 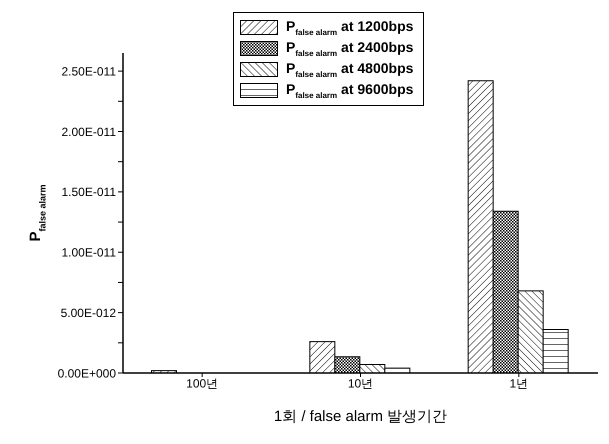 I want to click on y-tick-label: 1.50E-011, so click(x=89, y=192).